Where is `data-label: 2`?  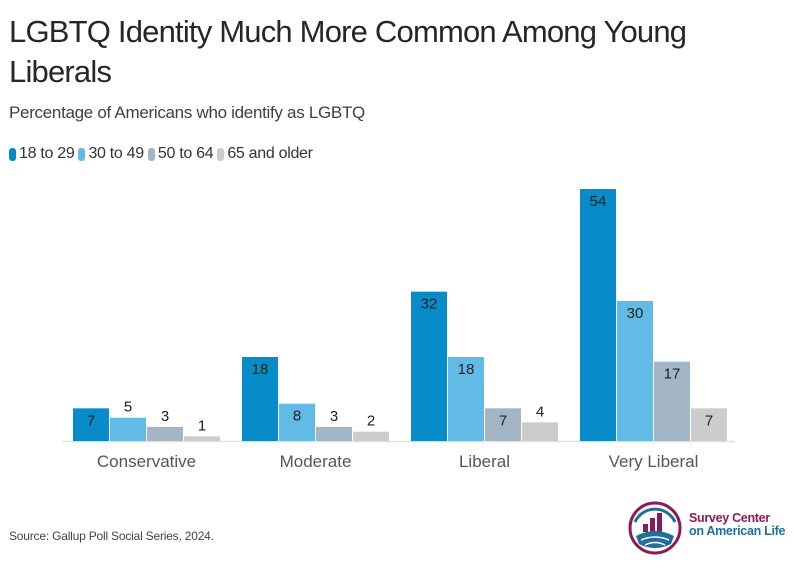 data-label: 2 is located at coordinates (371, 421).